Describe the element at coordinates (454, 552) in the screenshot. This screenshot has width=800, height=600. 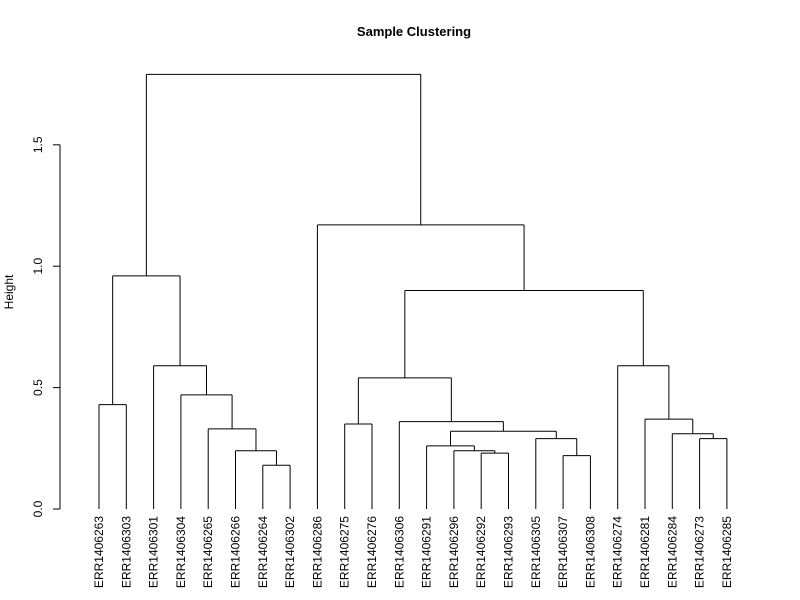
I see `leaf-label: ERR1406296` at that location.